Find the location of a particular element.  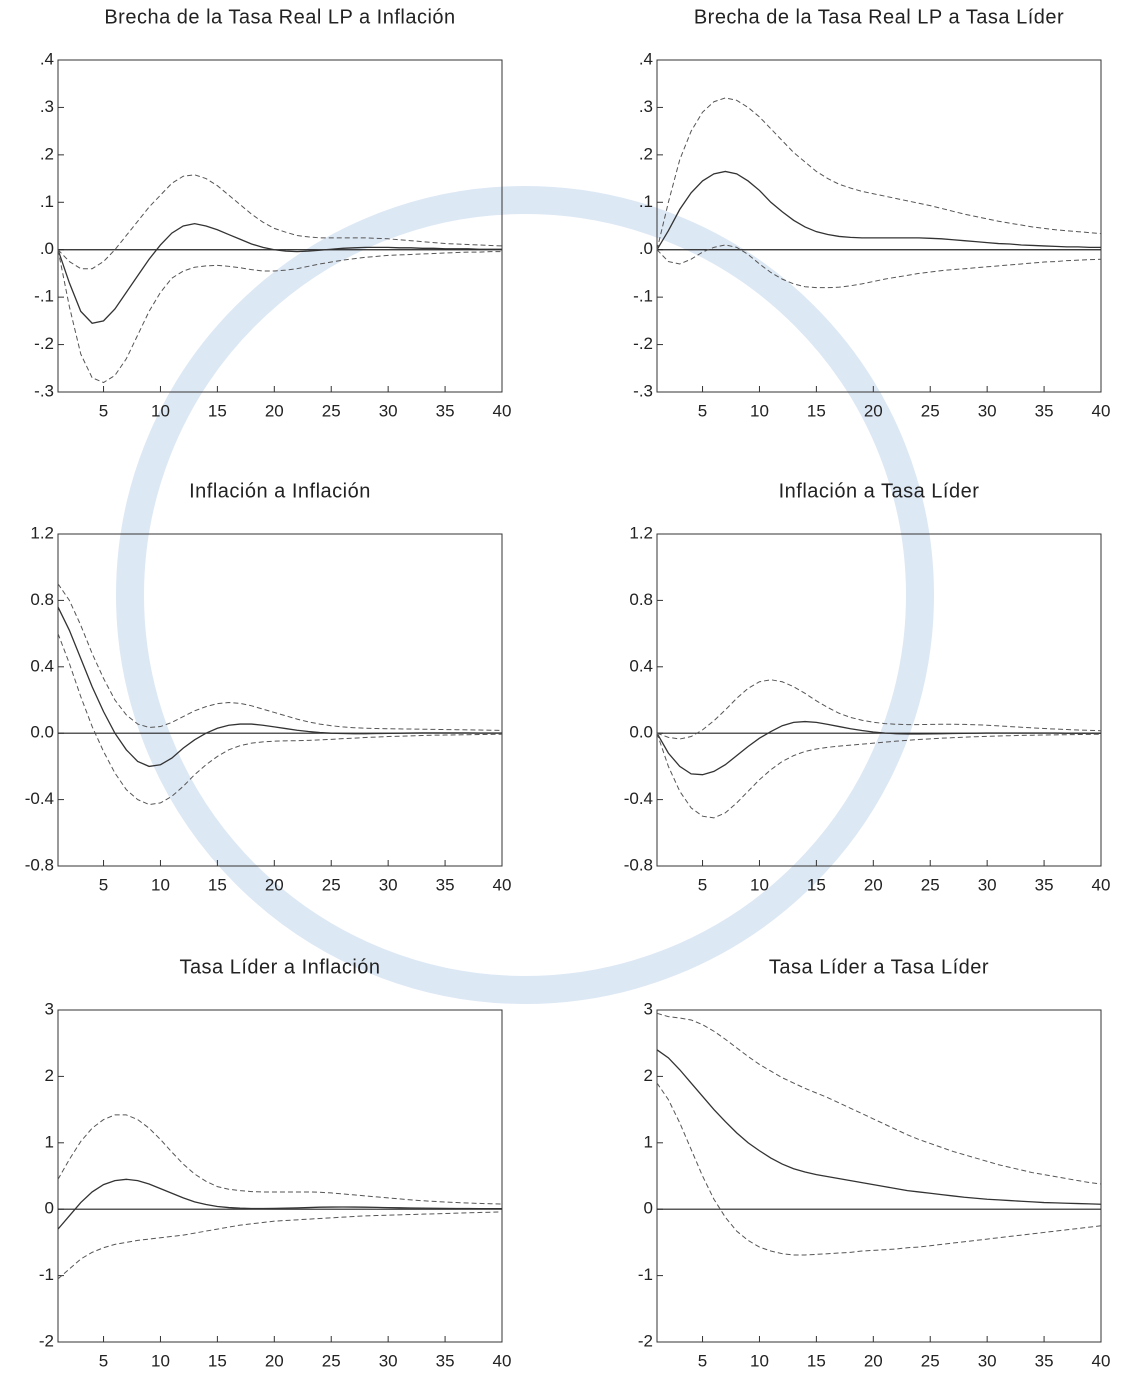

y-tick-label: .1 is located at coordinates (47, 201).